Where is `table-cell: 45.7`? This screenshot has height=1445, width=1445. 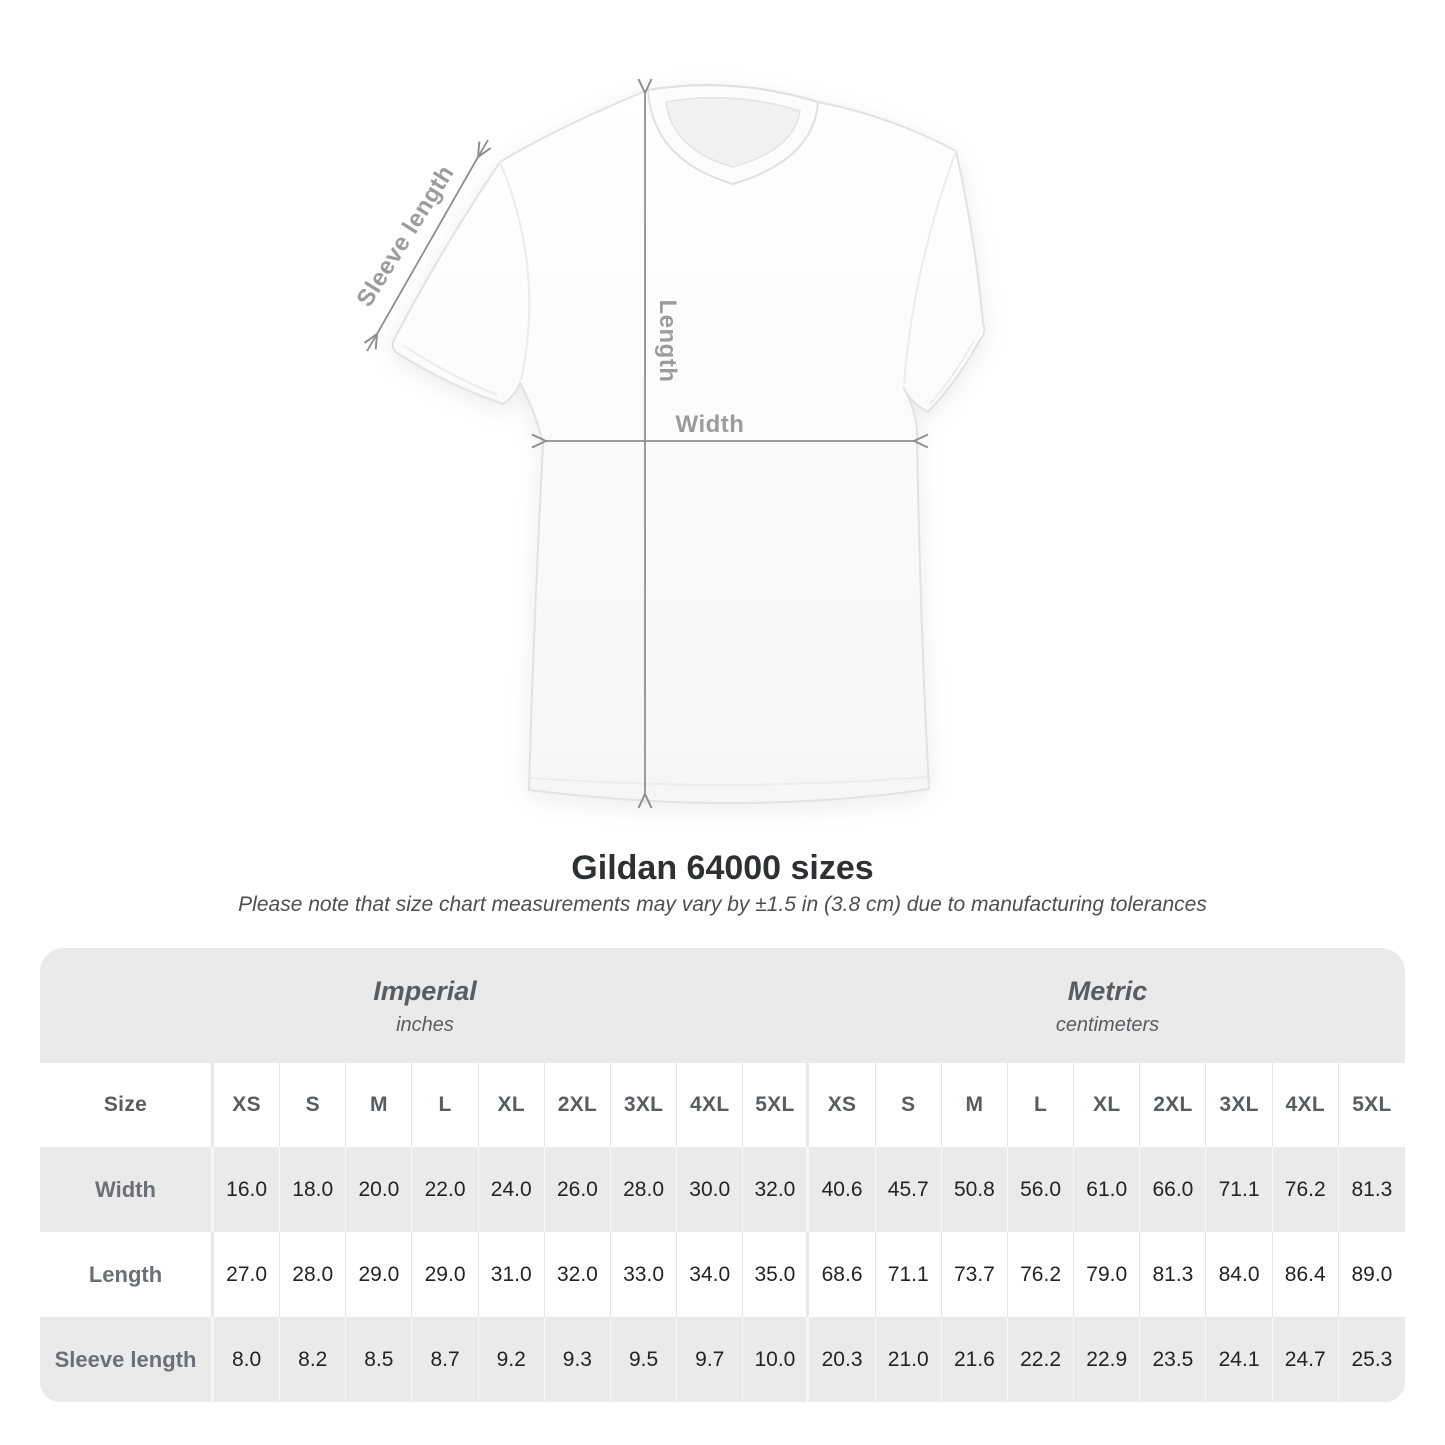
table-cell: 45.7 is located at coordinates (909, 1189).